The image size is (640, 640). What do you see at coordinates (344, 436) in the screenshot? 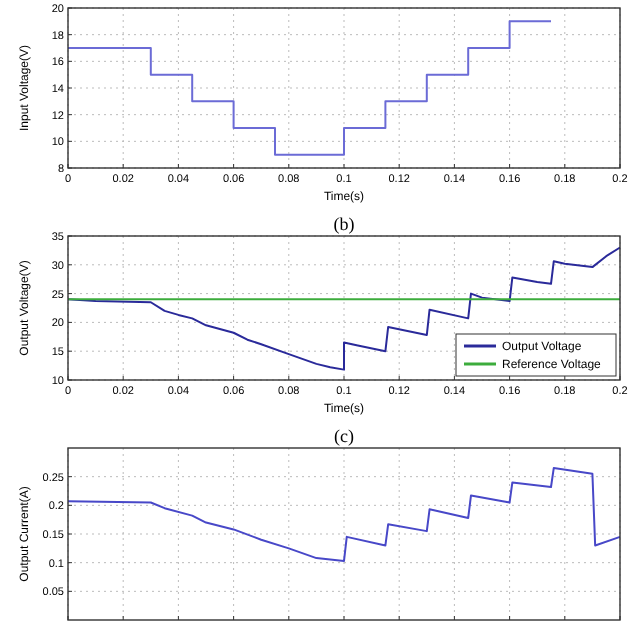
I see `chart-title: (c)` at bounding box center [344, 436].